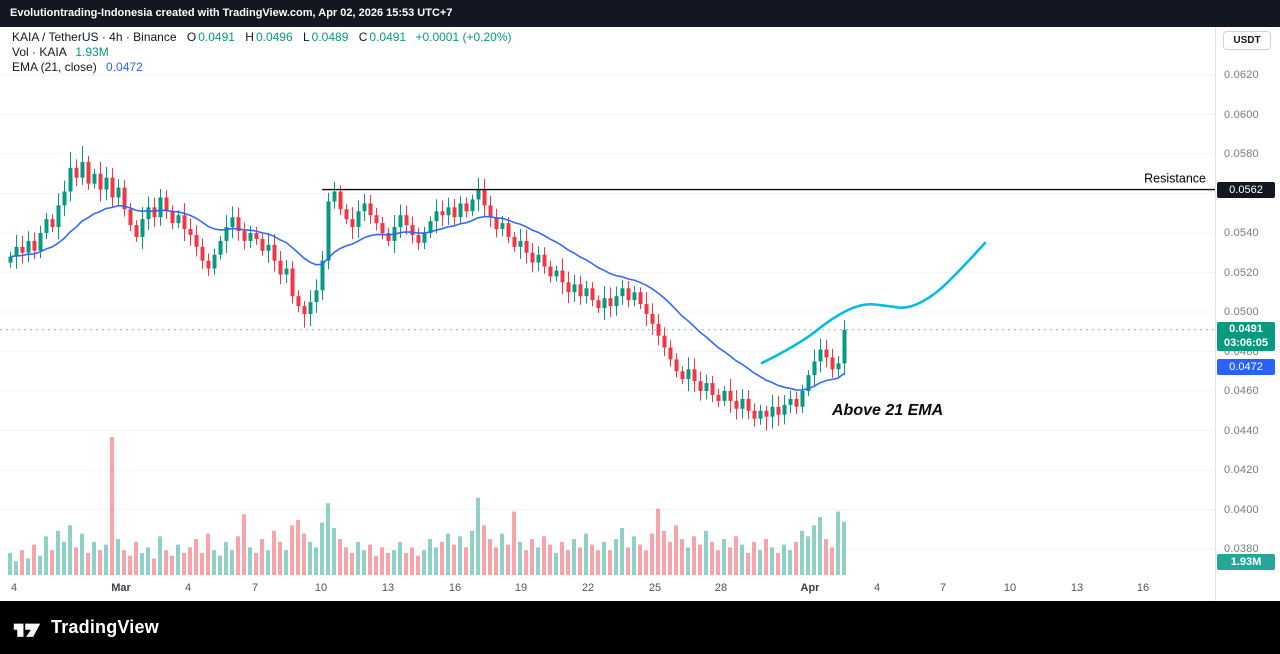  I want to click on price-tick: 0.0420, so click(1241, 470).